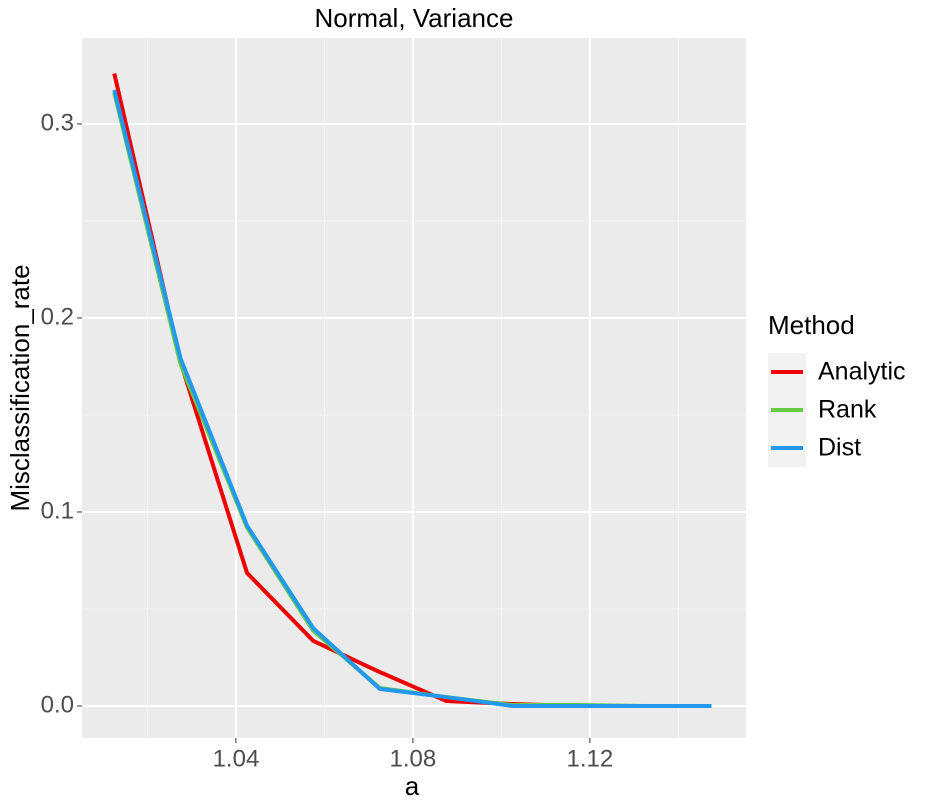  I want to click on legend-label: Dist, so click(839, 448).